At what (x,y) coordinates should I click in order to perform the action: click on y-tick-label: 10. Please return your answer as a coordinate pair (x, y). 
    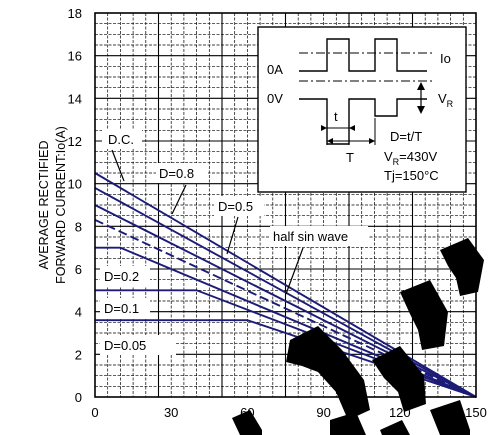
    Looking at the image, I should click on (75, 184).